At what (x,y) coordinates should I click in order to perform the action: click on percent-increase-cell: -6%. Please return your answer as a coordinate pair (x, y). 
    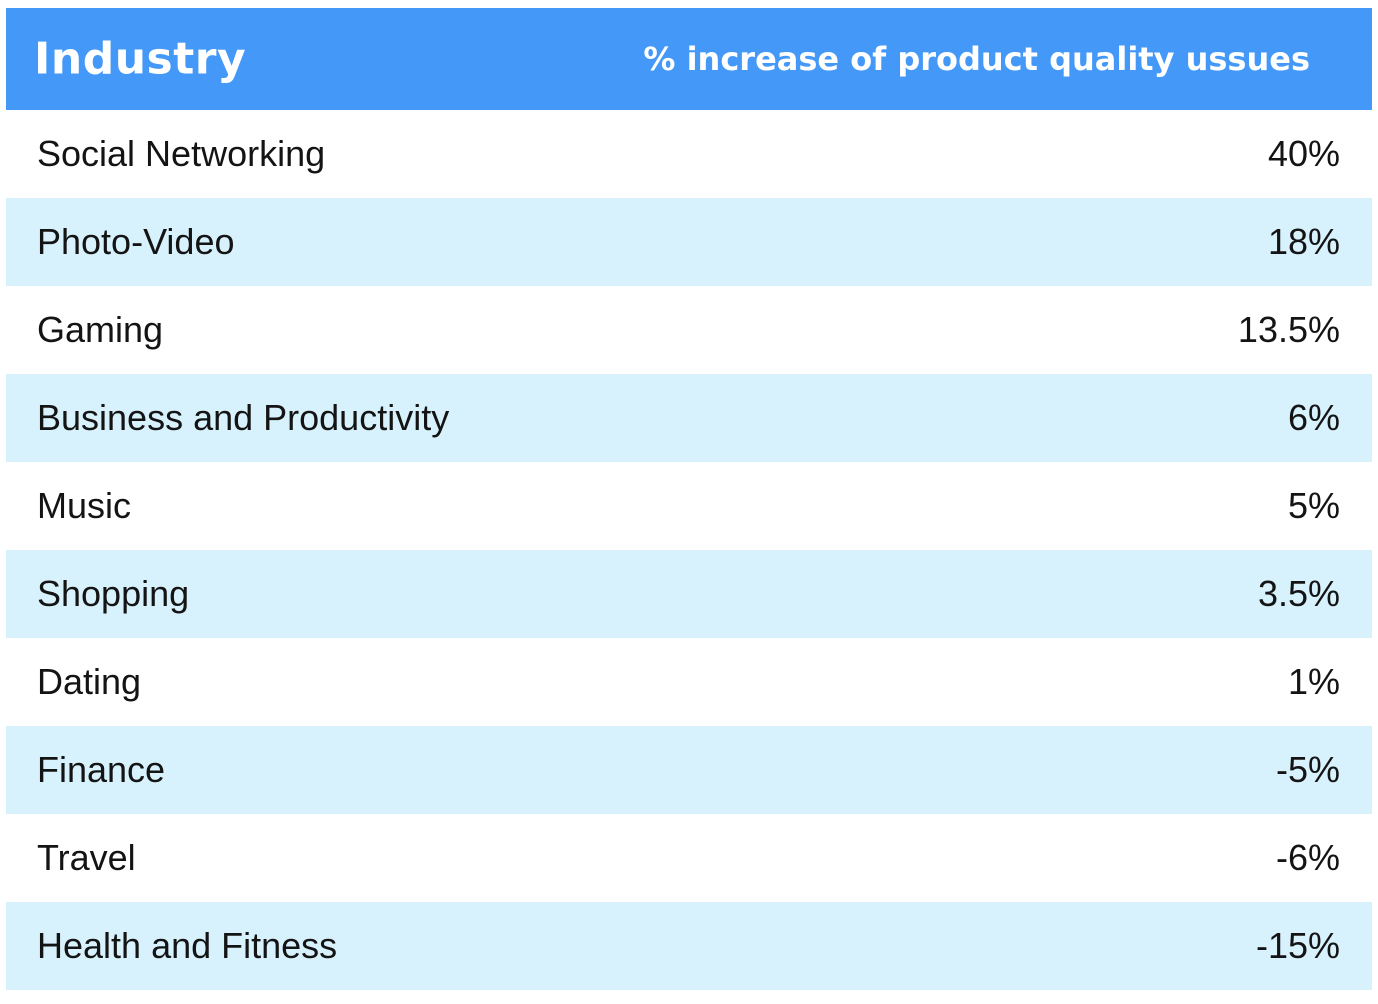
    Looking at the image, I should click on (1307, 857).